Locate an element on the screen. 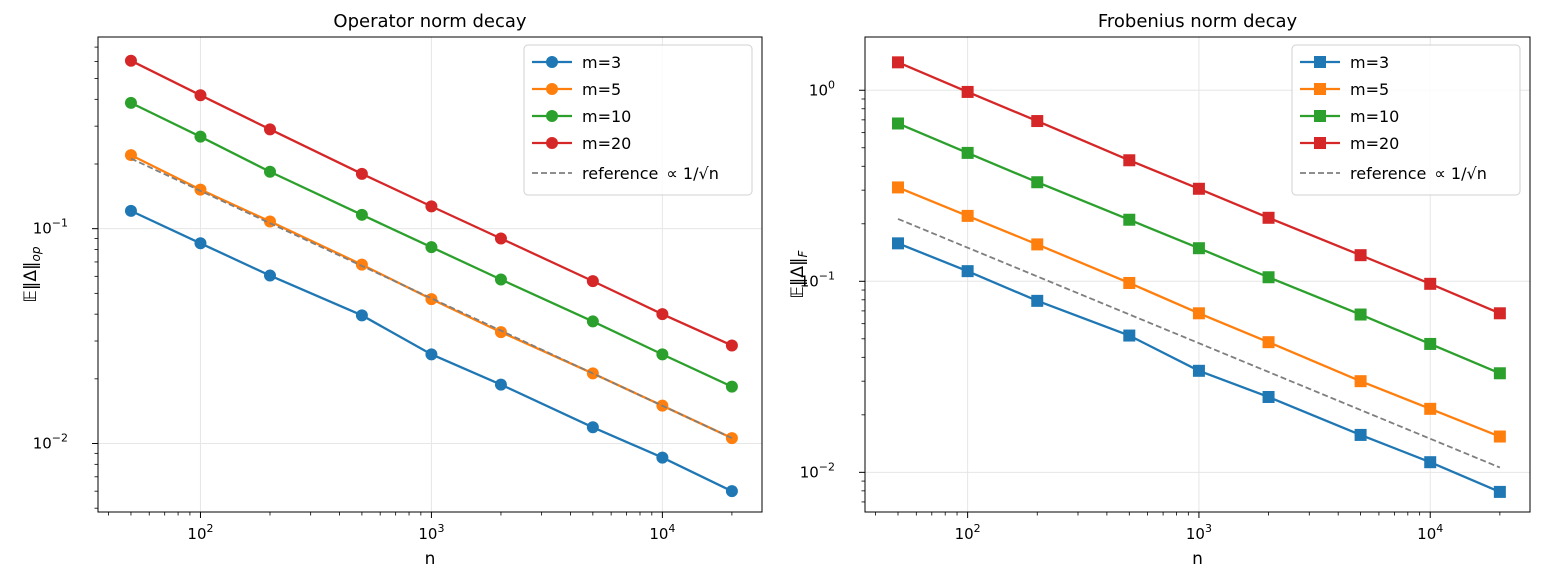 This screenshot has width=1544, height=581. y-axis-label: 𝔼‖Δ‖F is located at coordinates (799, 273).